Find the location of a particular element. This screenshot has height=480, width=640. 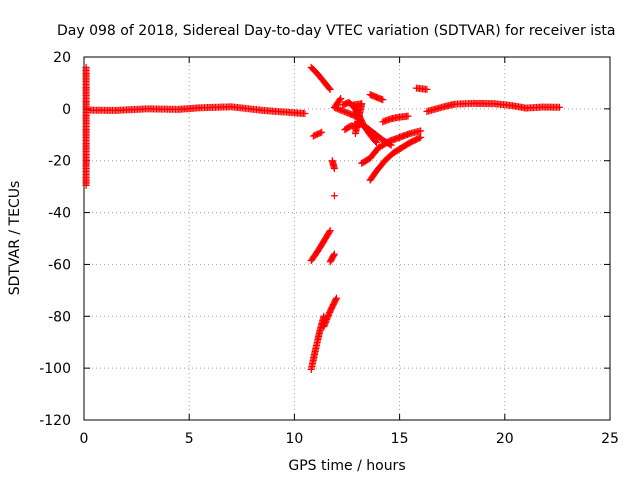

y-tick-label: 0 is located at coordinates (66, 110).